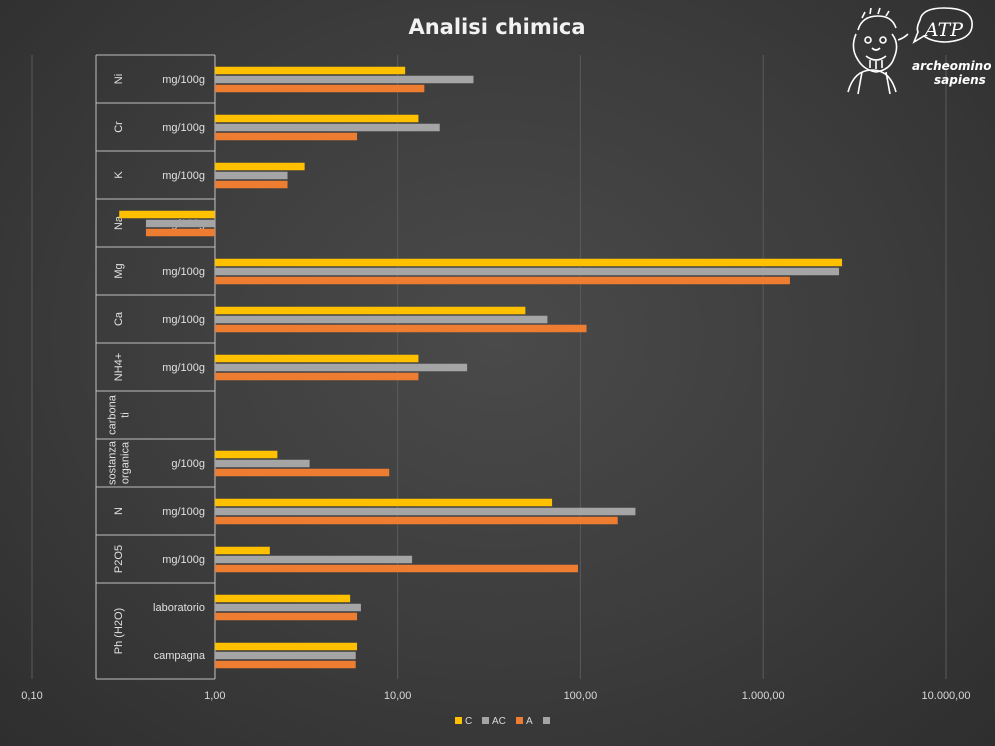 The height and width of the screenshot is (746, 995). What do you see at coordinates (183, 512) in the screenshot?
I see `row-label-9-0: mg/100g` at bounding box center [183, 512].